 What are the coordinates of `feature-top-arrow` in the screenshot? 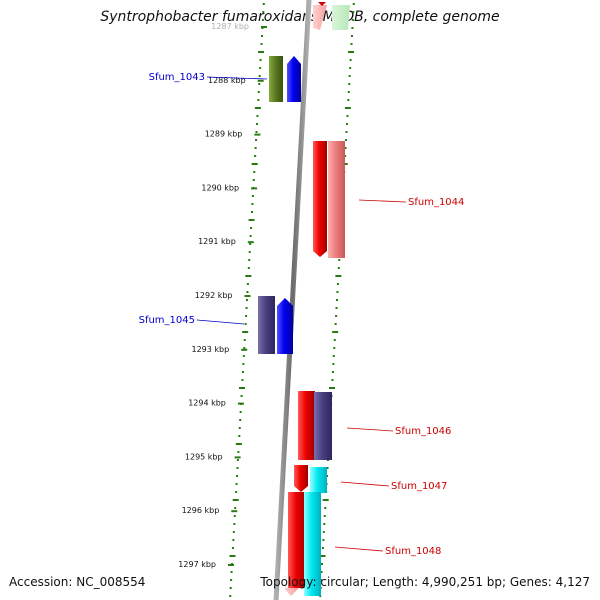 It's located at (322, 4).